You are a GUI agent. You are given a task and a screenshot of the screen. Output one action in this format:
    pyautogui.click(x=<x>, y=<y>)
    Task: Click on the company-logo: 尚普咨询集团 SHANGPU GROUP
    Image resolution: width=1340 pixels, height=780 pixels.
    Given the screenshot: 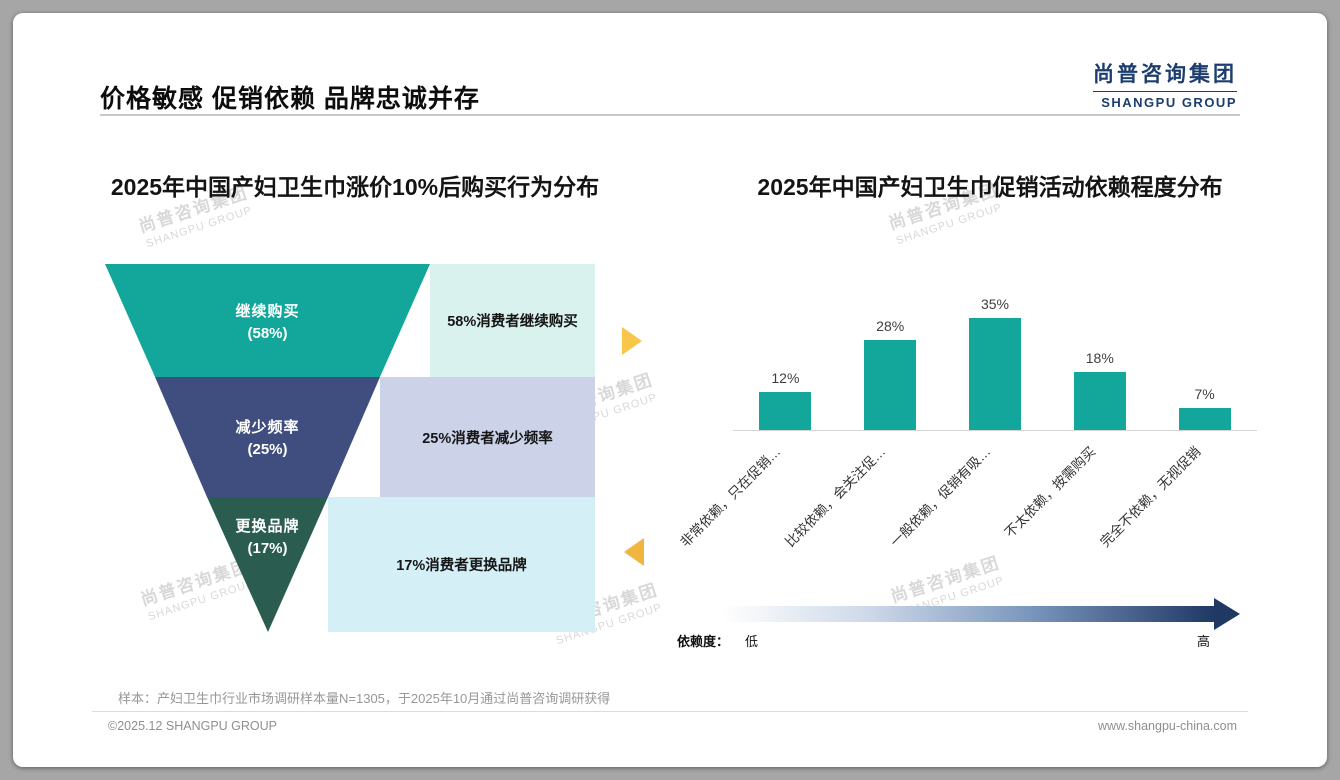 What is the action you would take?
    pyautogui.click(x=1165, y=84)
    